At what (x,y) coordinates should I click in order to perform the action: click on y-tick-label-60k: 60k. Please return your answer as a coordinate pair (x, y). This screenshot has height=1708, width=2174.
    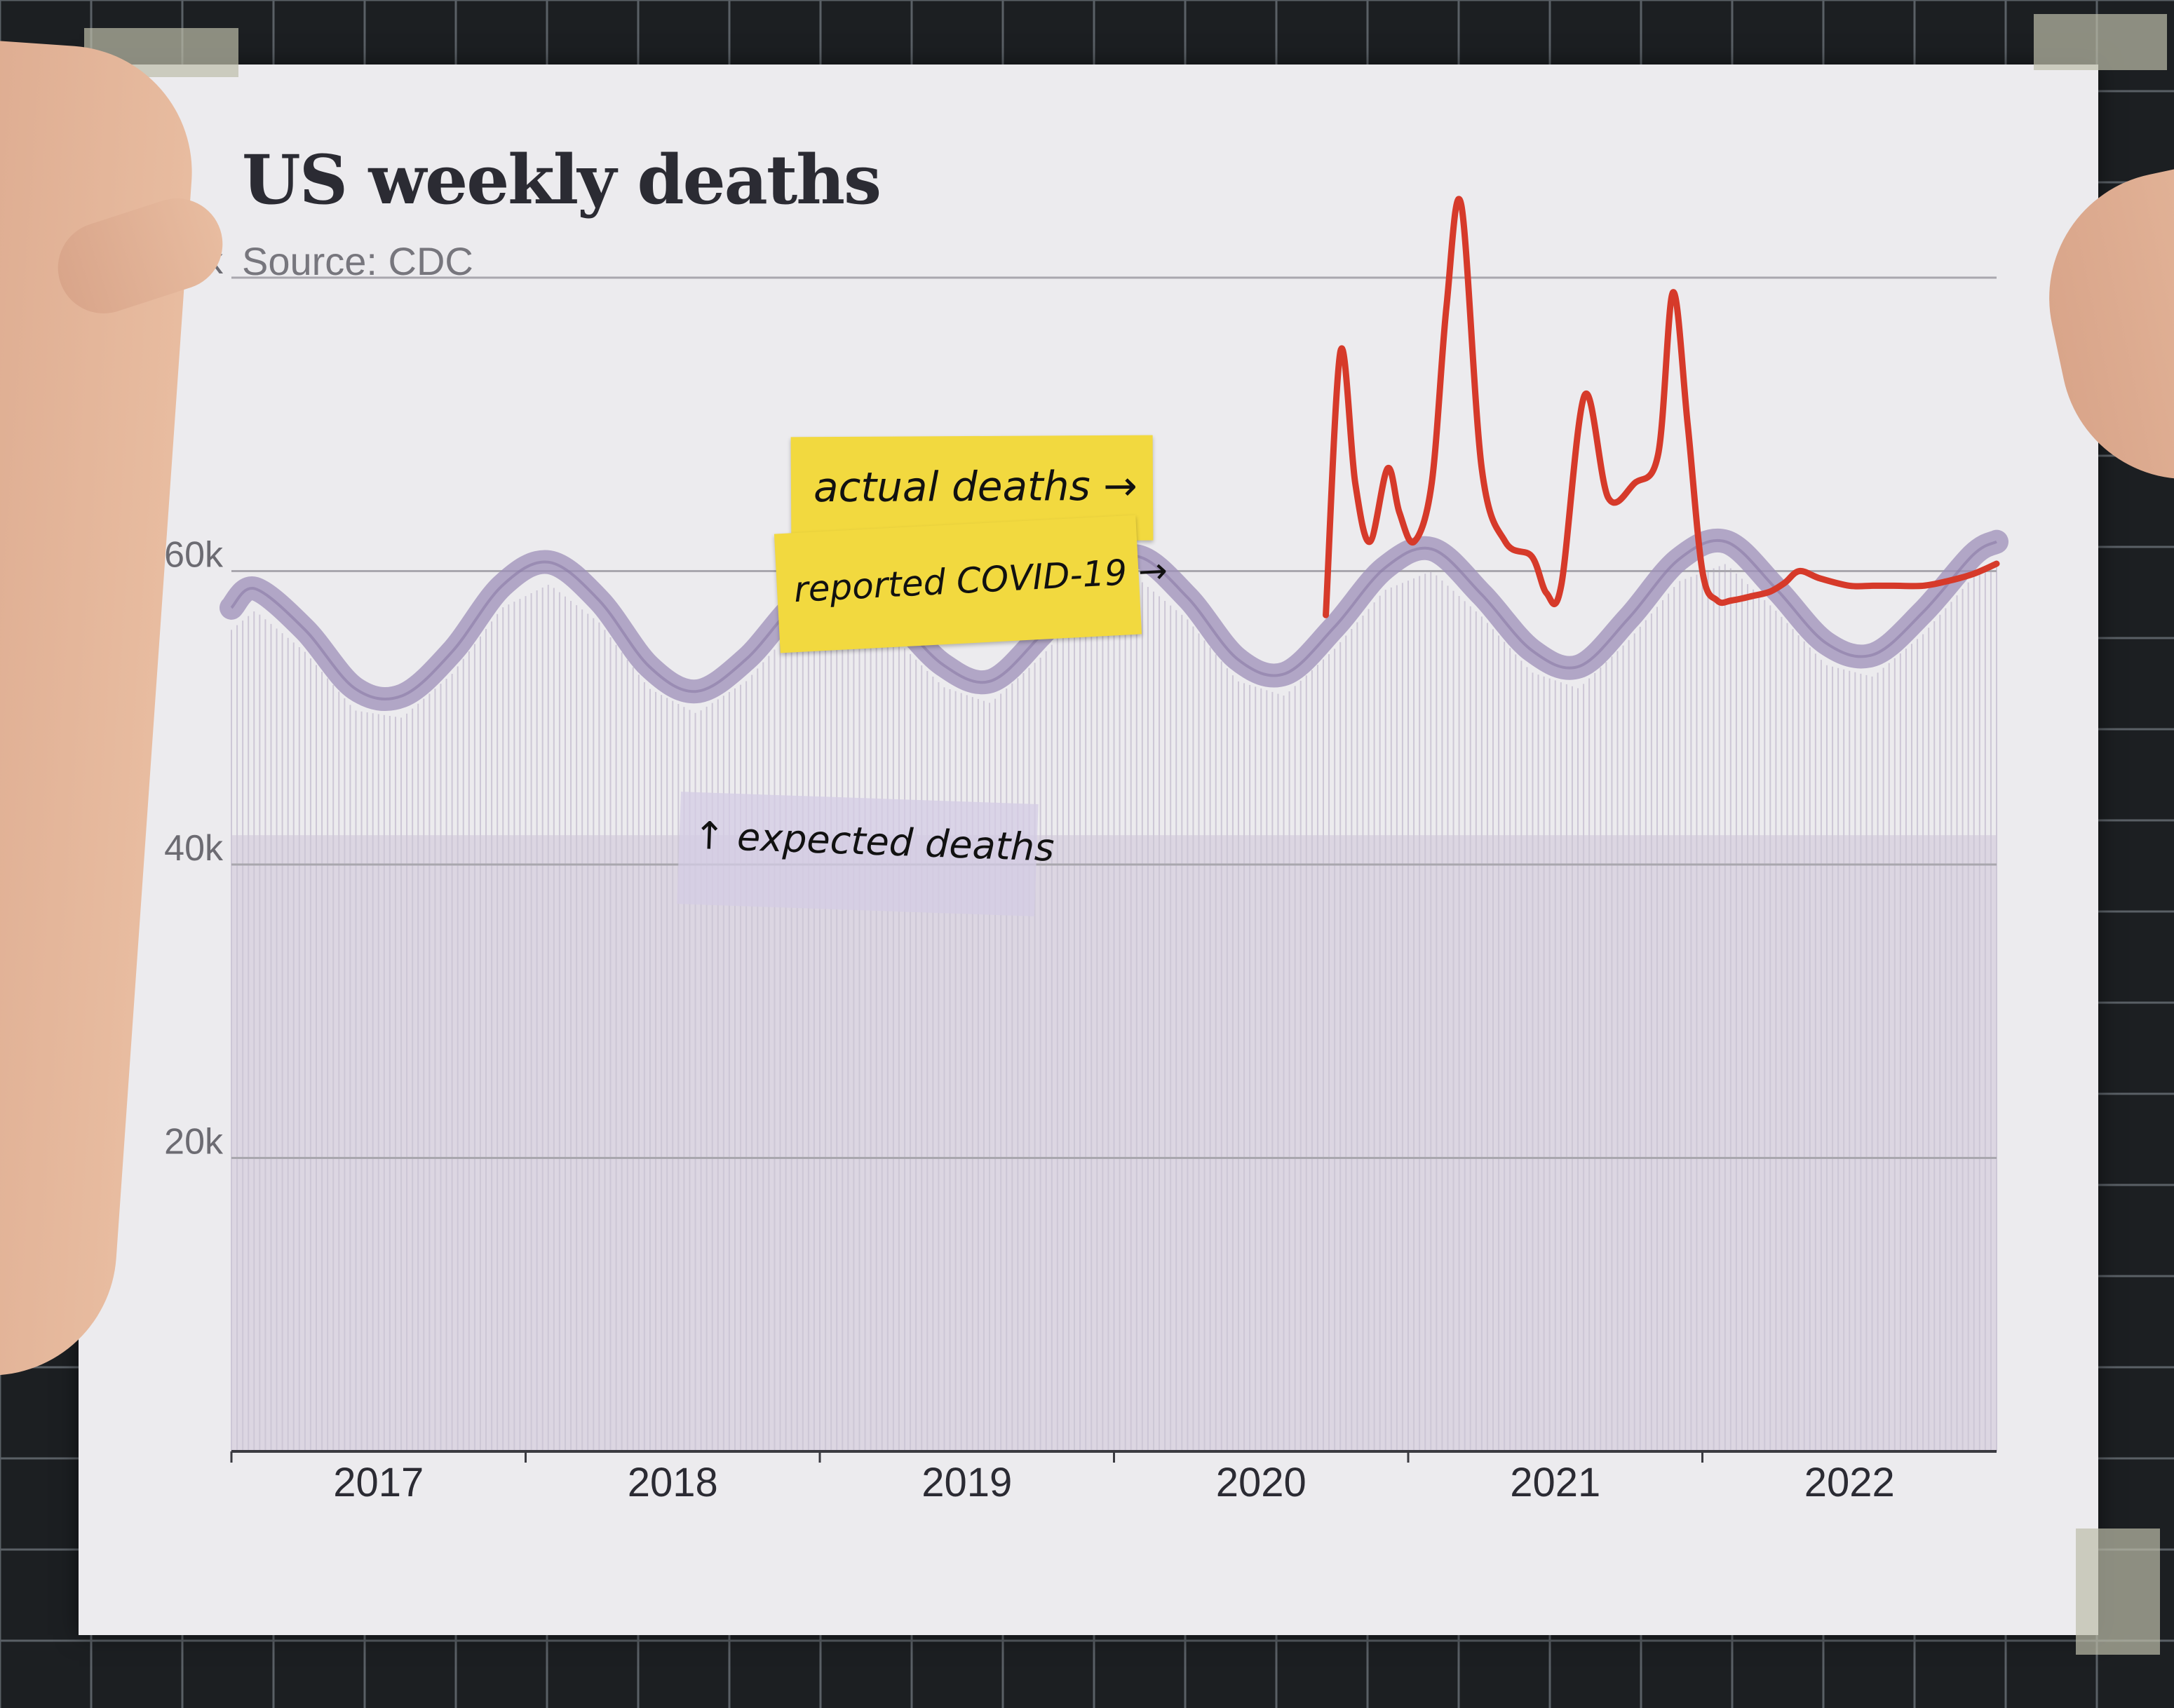
    Looking at the image, I should click on (194, 555).